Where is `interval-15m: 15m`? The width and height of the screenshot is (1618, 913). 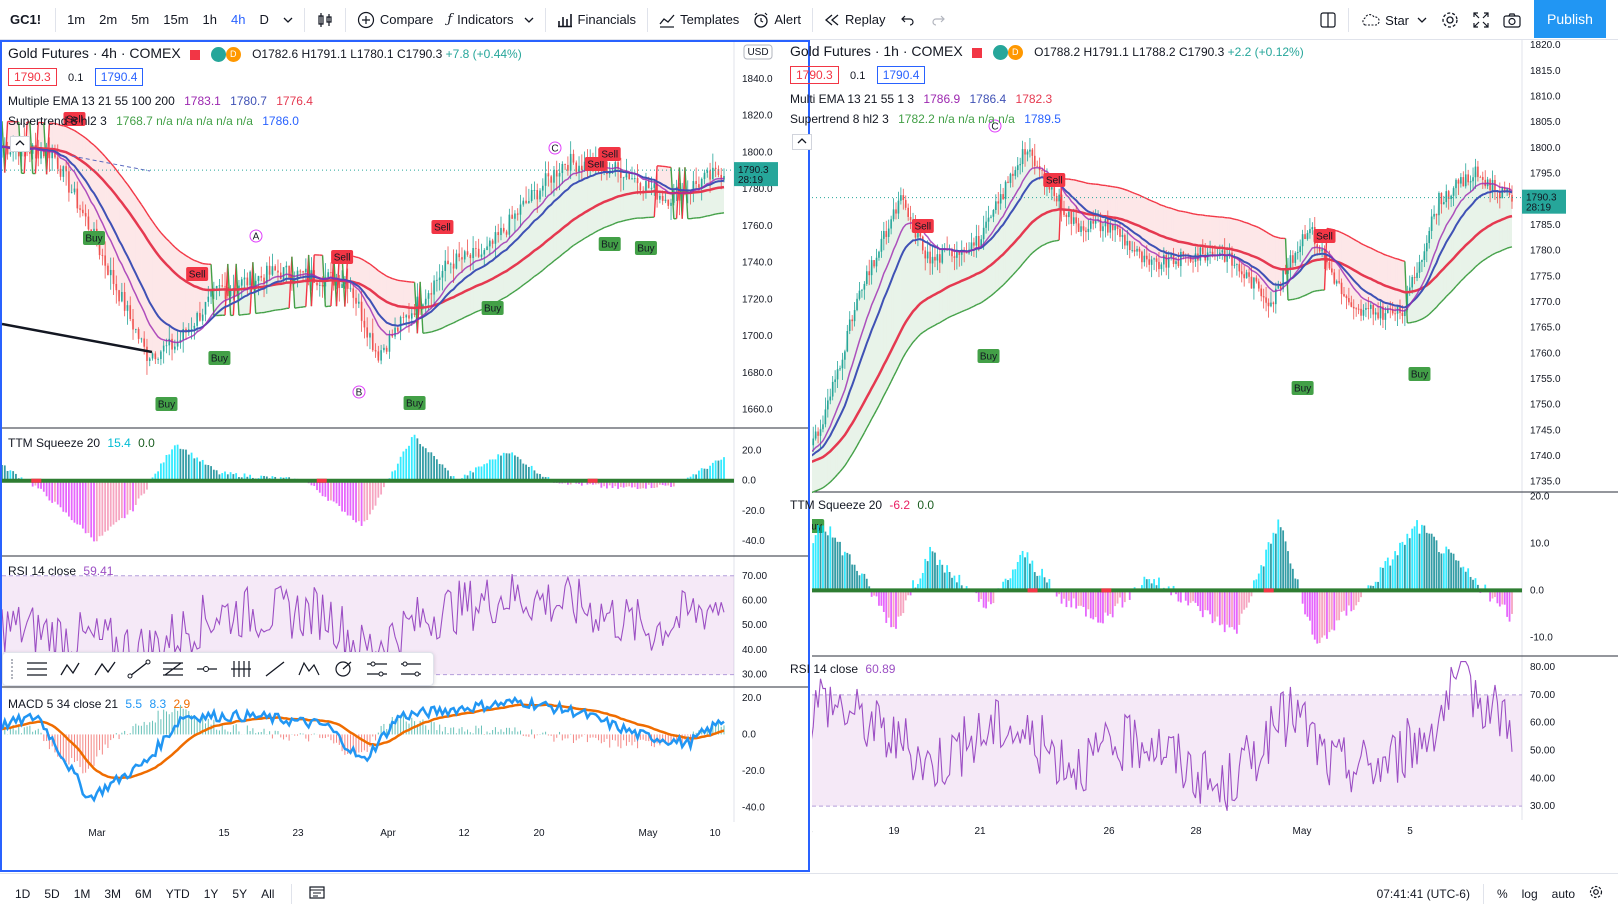
interval-15m: 15m is located at coordinates (176, 19).